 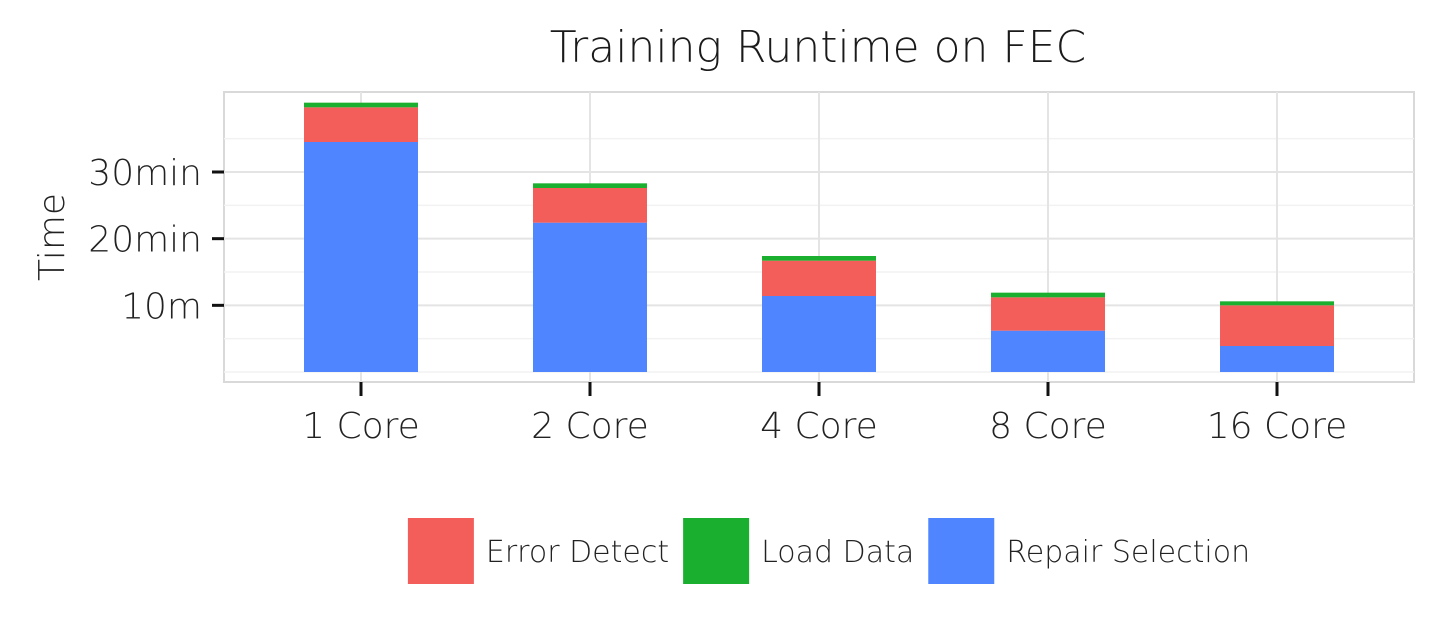 What do you see at coordinates (1128, 552) in the screenshot?
I see `legend-label: Repair Selection` at bounding box center [1128, 552].